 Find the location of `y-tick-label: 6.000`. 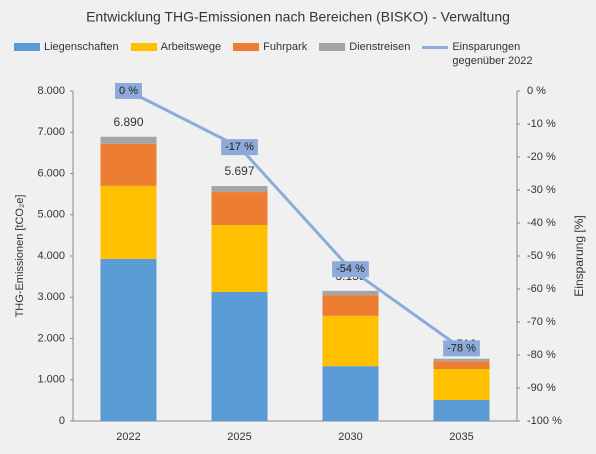

y-tick-label: 6.000 is located at coordinates (51, 173).